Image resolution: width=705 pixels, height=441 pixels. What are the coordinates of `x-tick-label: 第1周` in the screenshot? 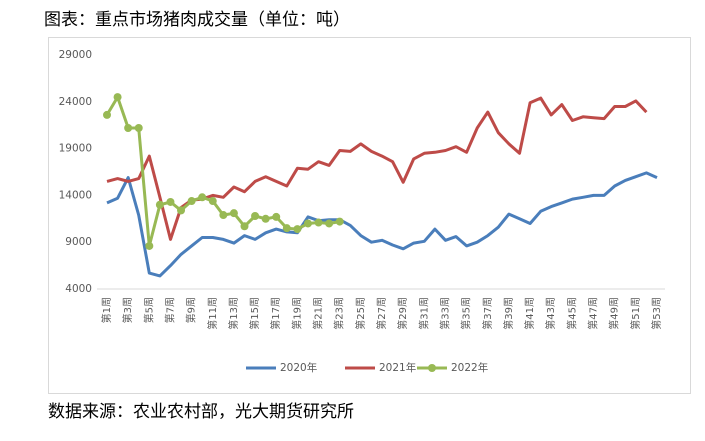 It's located at (106, 310).